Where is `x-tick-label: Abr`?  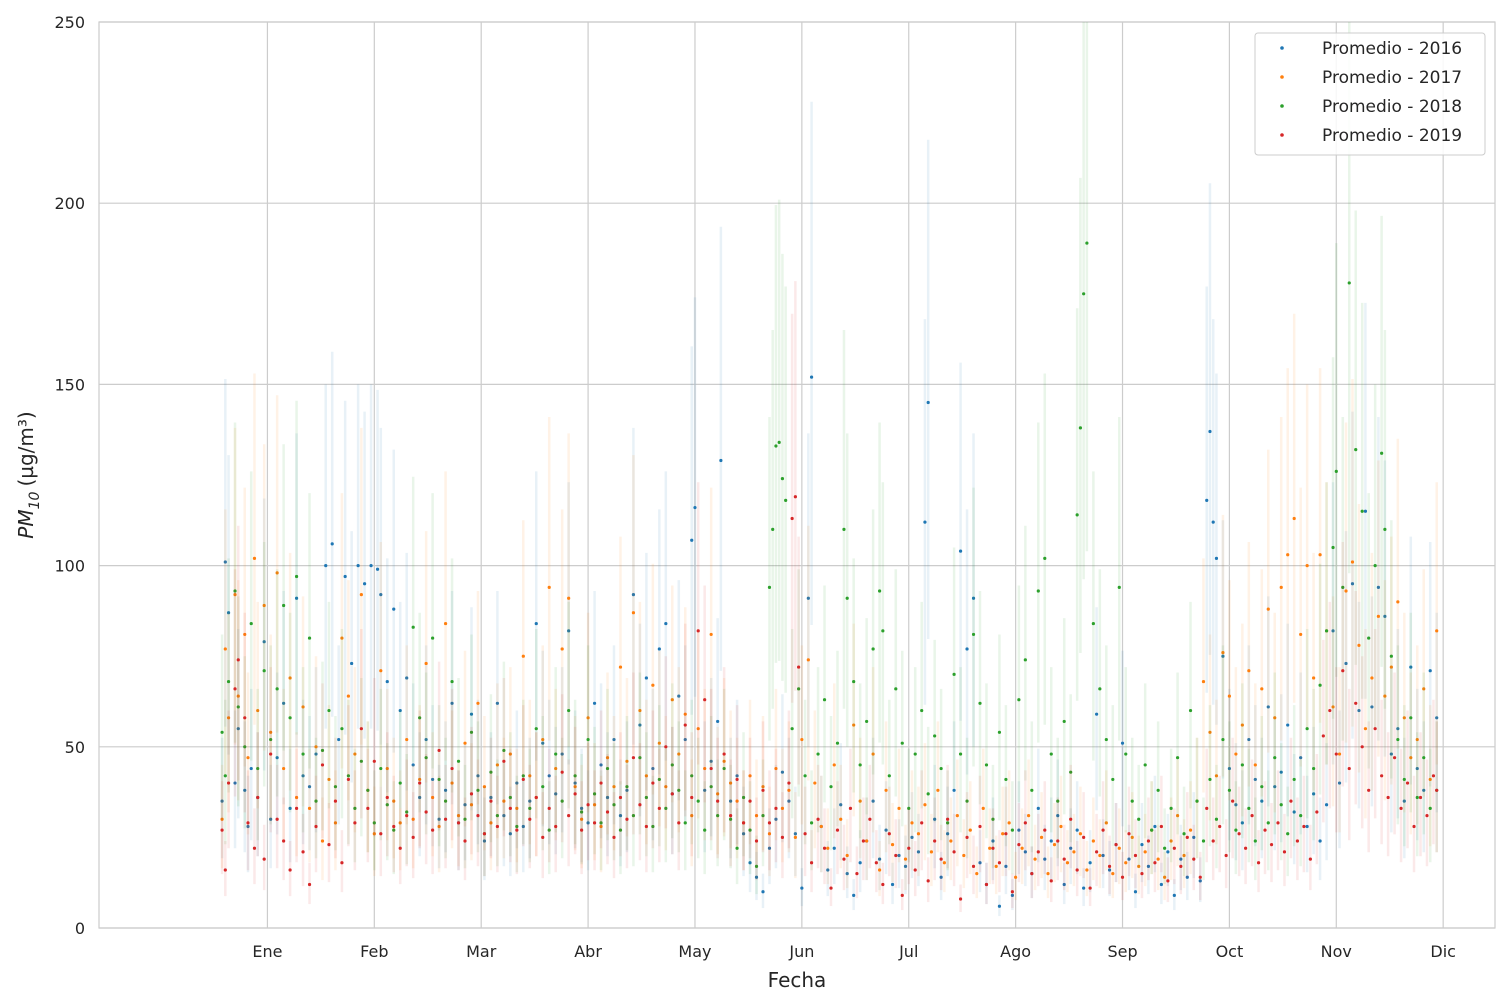
x-tick-label: Abr is located at coordinates (588, 951).